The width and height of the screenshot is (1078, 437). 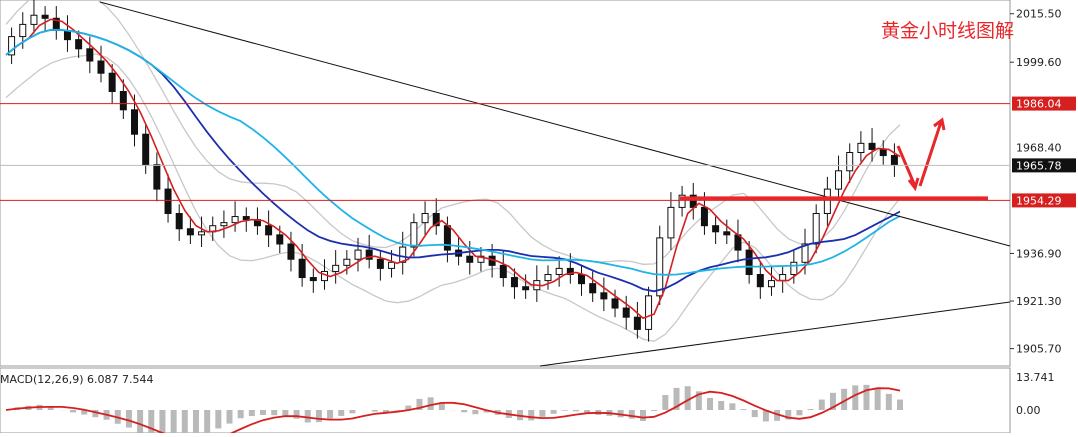 I want to click on y-tick-label: 2015.50, so click(x=1039, y=14).